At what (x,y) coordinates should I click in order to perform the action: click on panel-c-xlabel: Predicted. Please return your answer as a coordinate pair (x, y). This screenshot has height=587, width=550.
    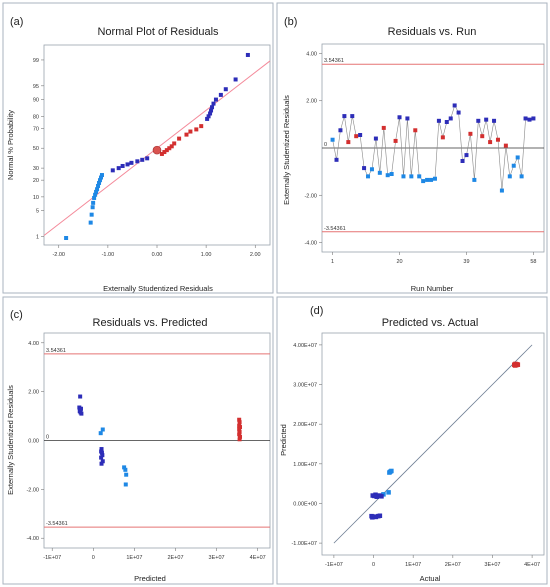
    Looking at the image, I should click on (150, 578).